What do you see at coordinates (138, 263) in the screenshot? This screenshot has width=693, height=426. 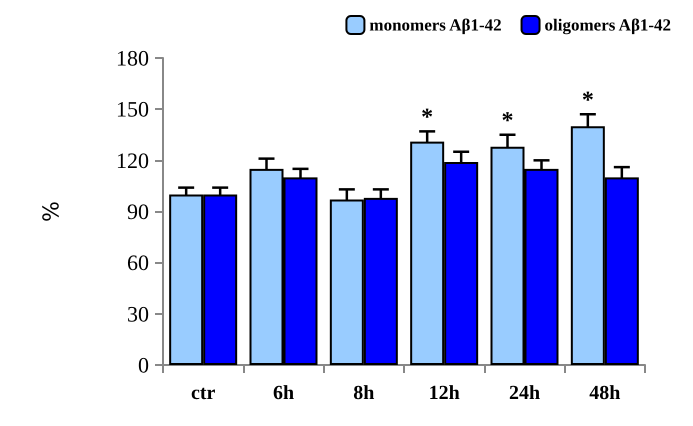 I see `y-tick-label: 60` at bounding box center [138, 263].